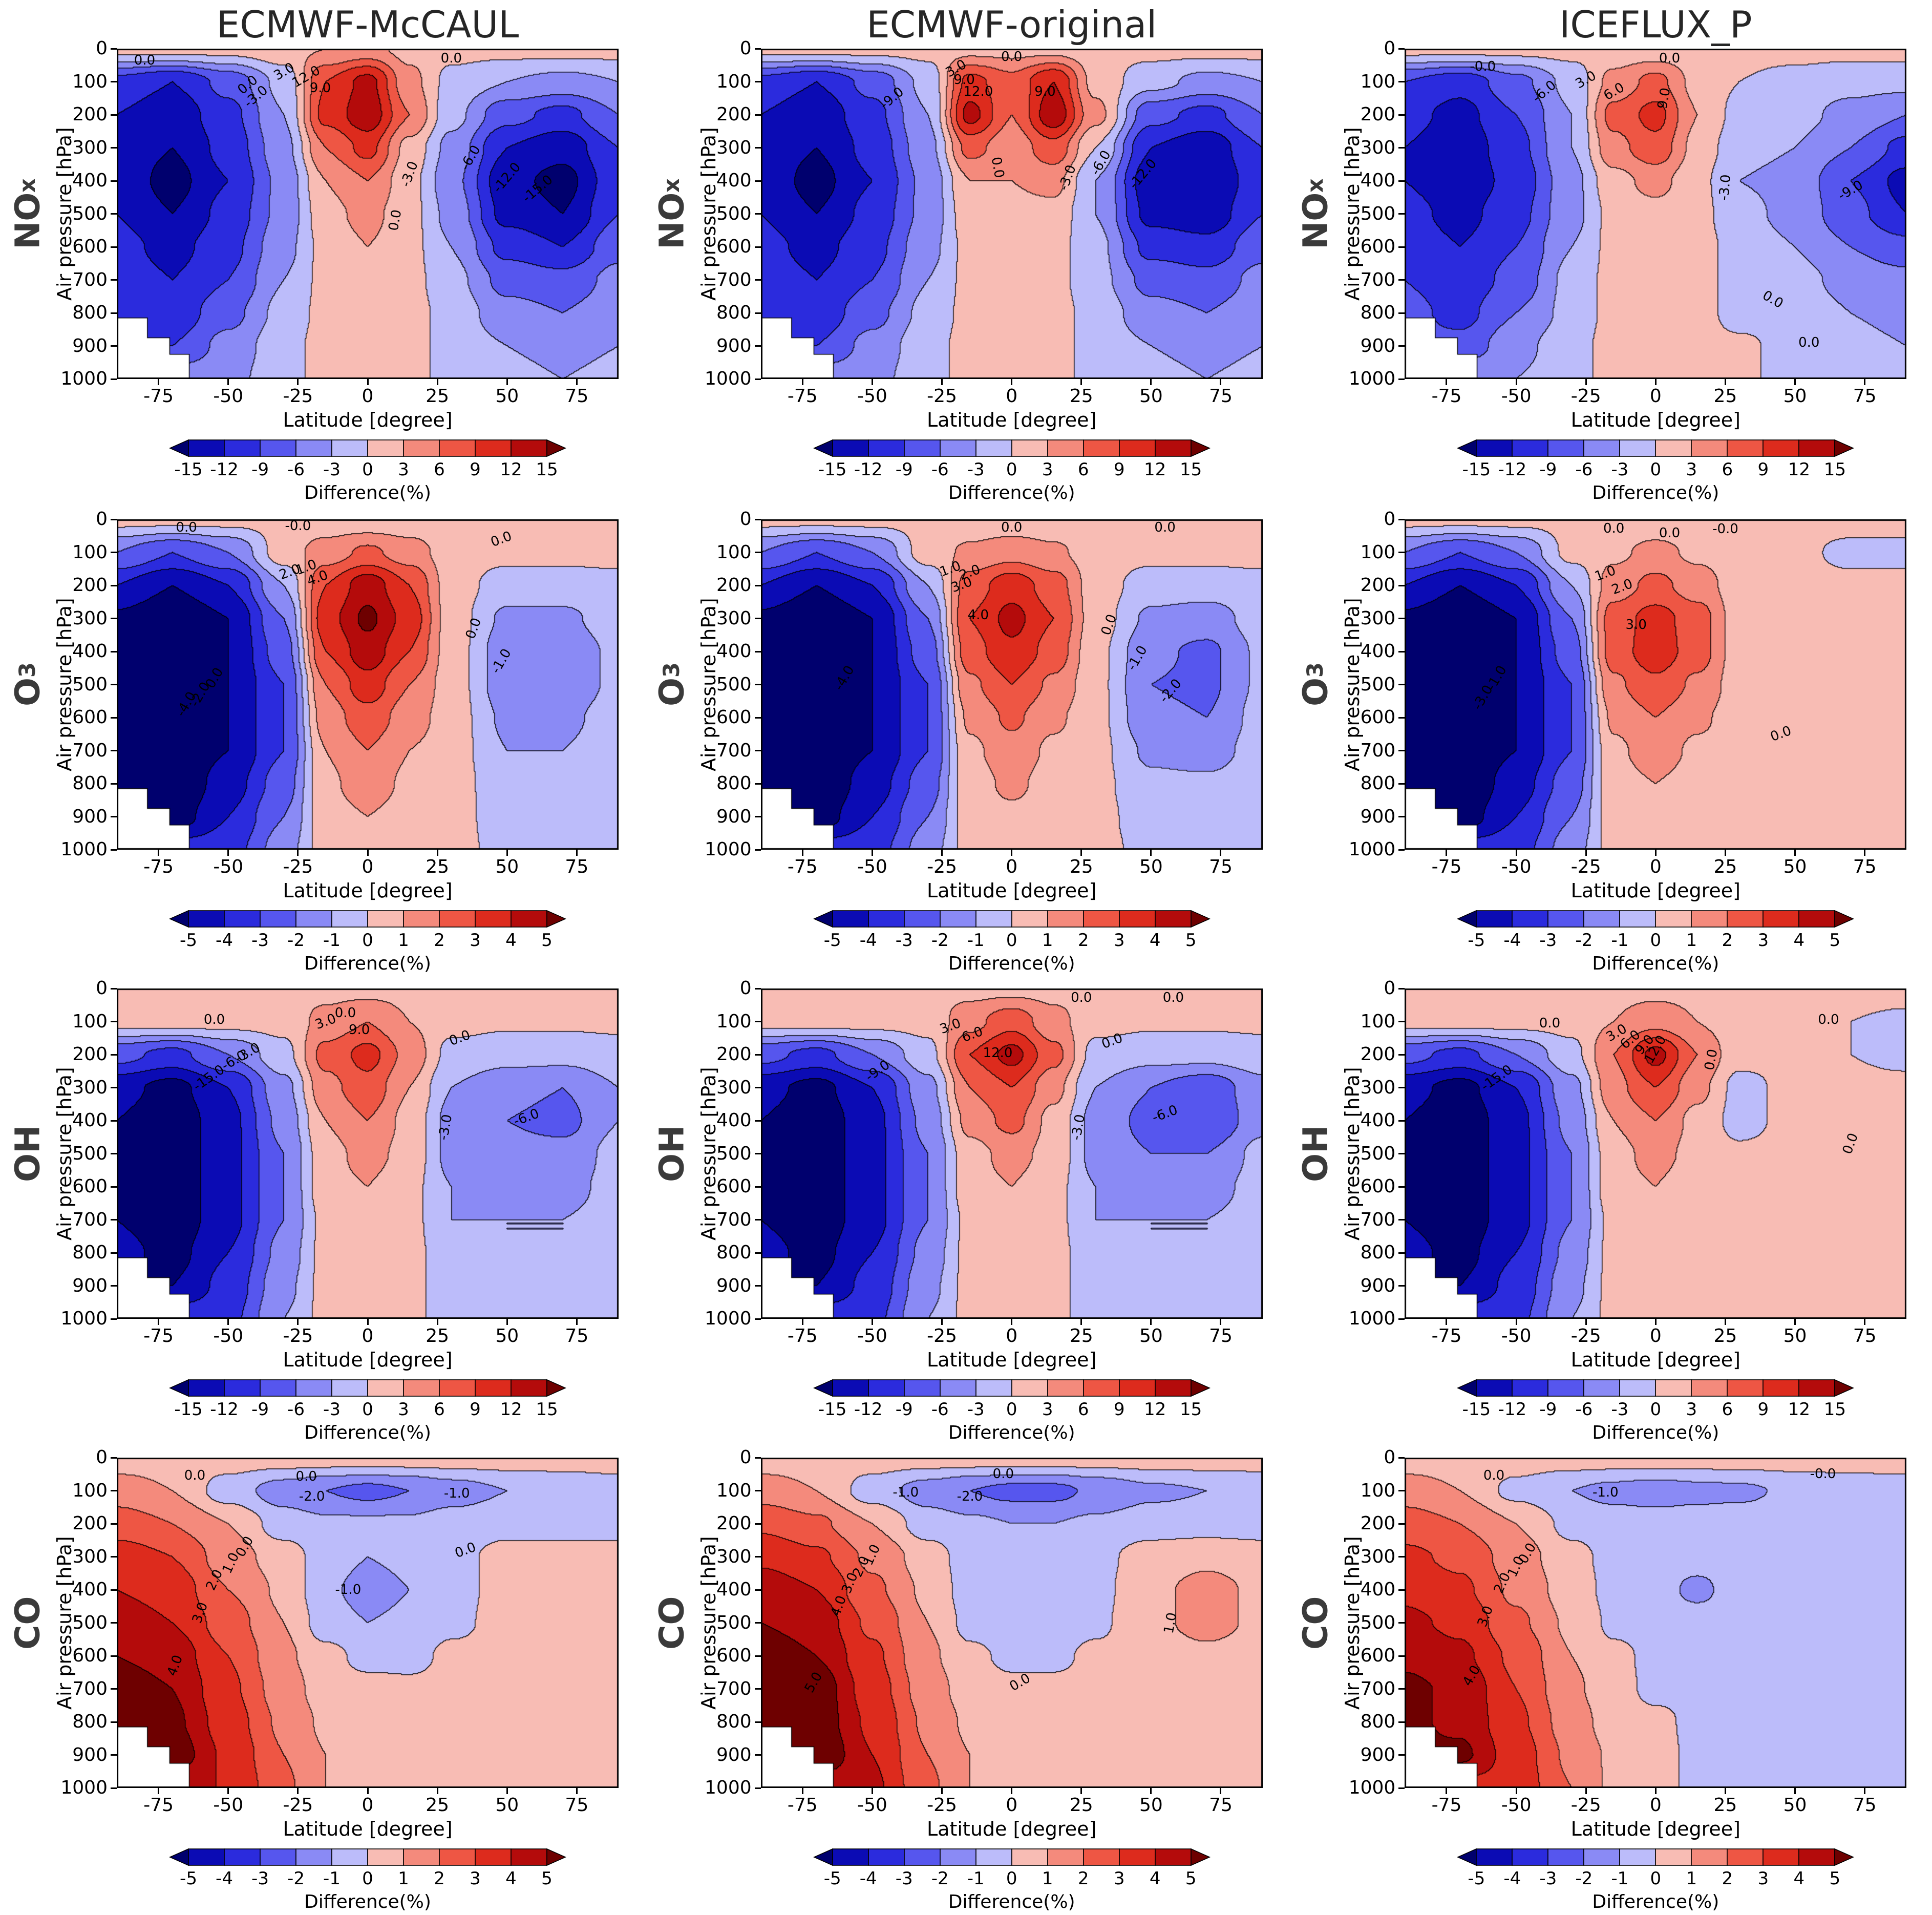 The height and width of the screenshot is (1915, 1932). Describe the element at coordinates (1476, 1409) in the screenshot. I see `colorbar-tick-label: -15` at that location.